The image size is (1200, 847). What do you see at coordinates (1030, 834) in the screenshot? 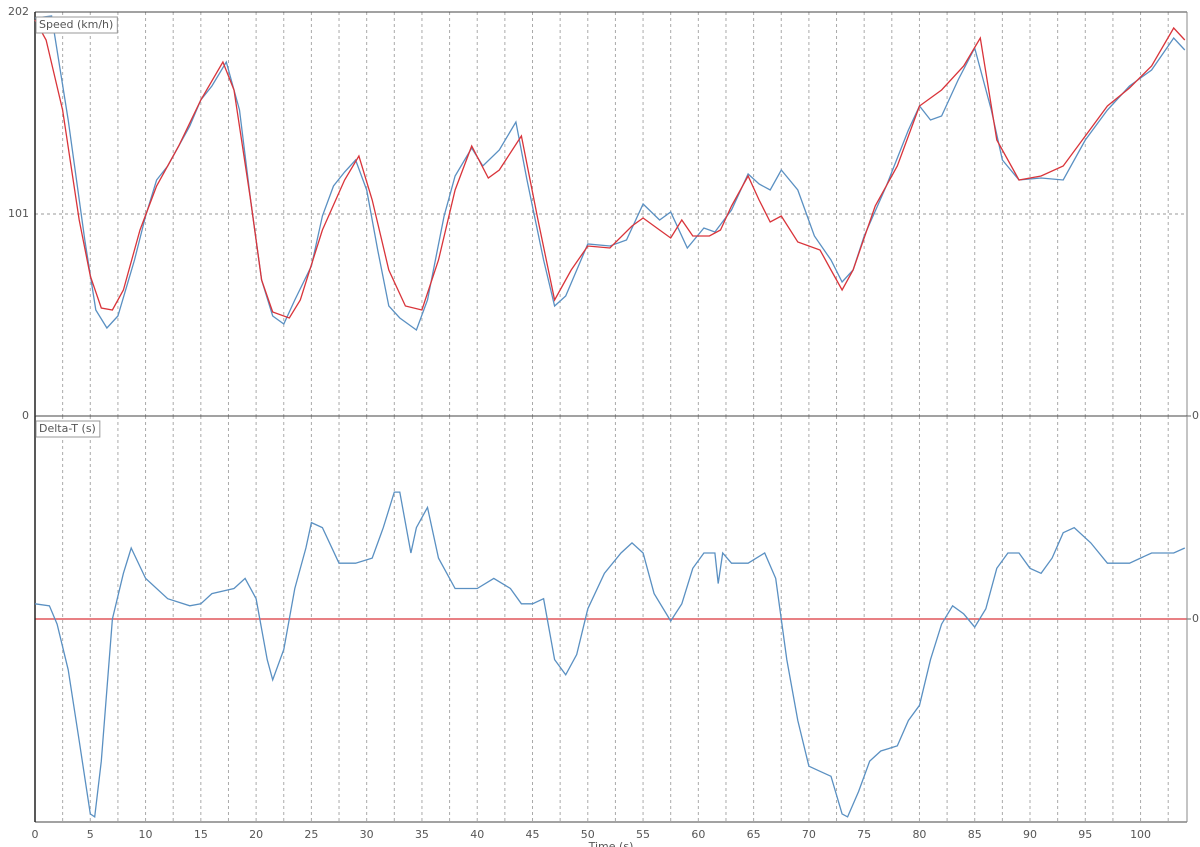
I see `x-tick-label: 90` at bounding box center [1030, 834].